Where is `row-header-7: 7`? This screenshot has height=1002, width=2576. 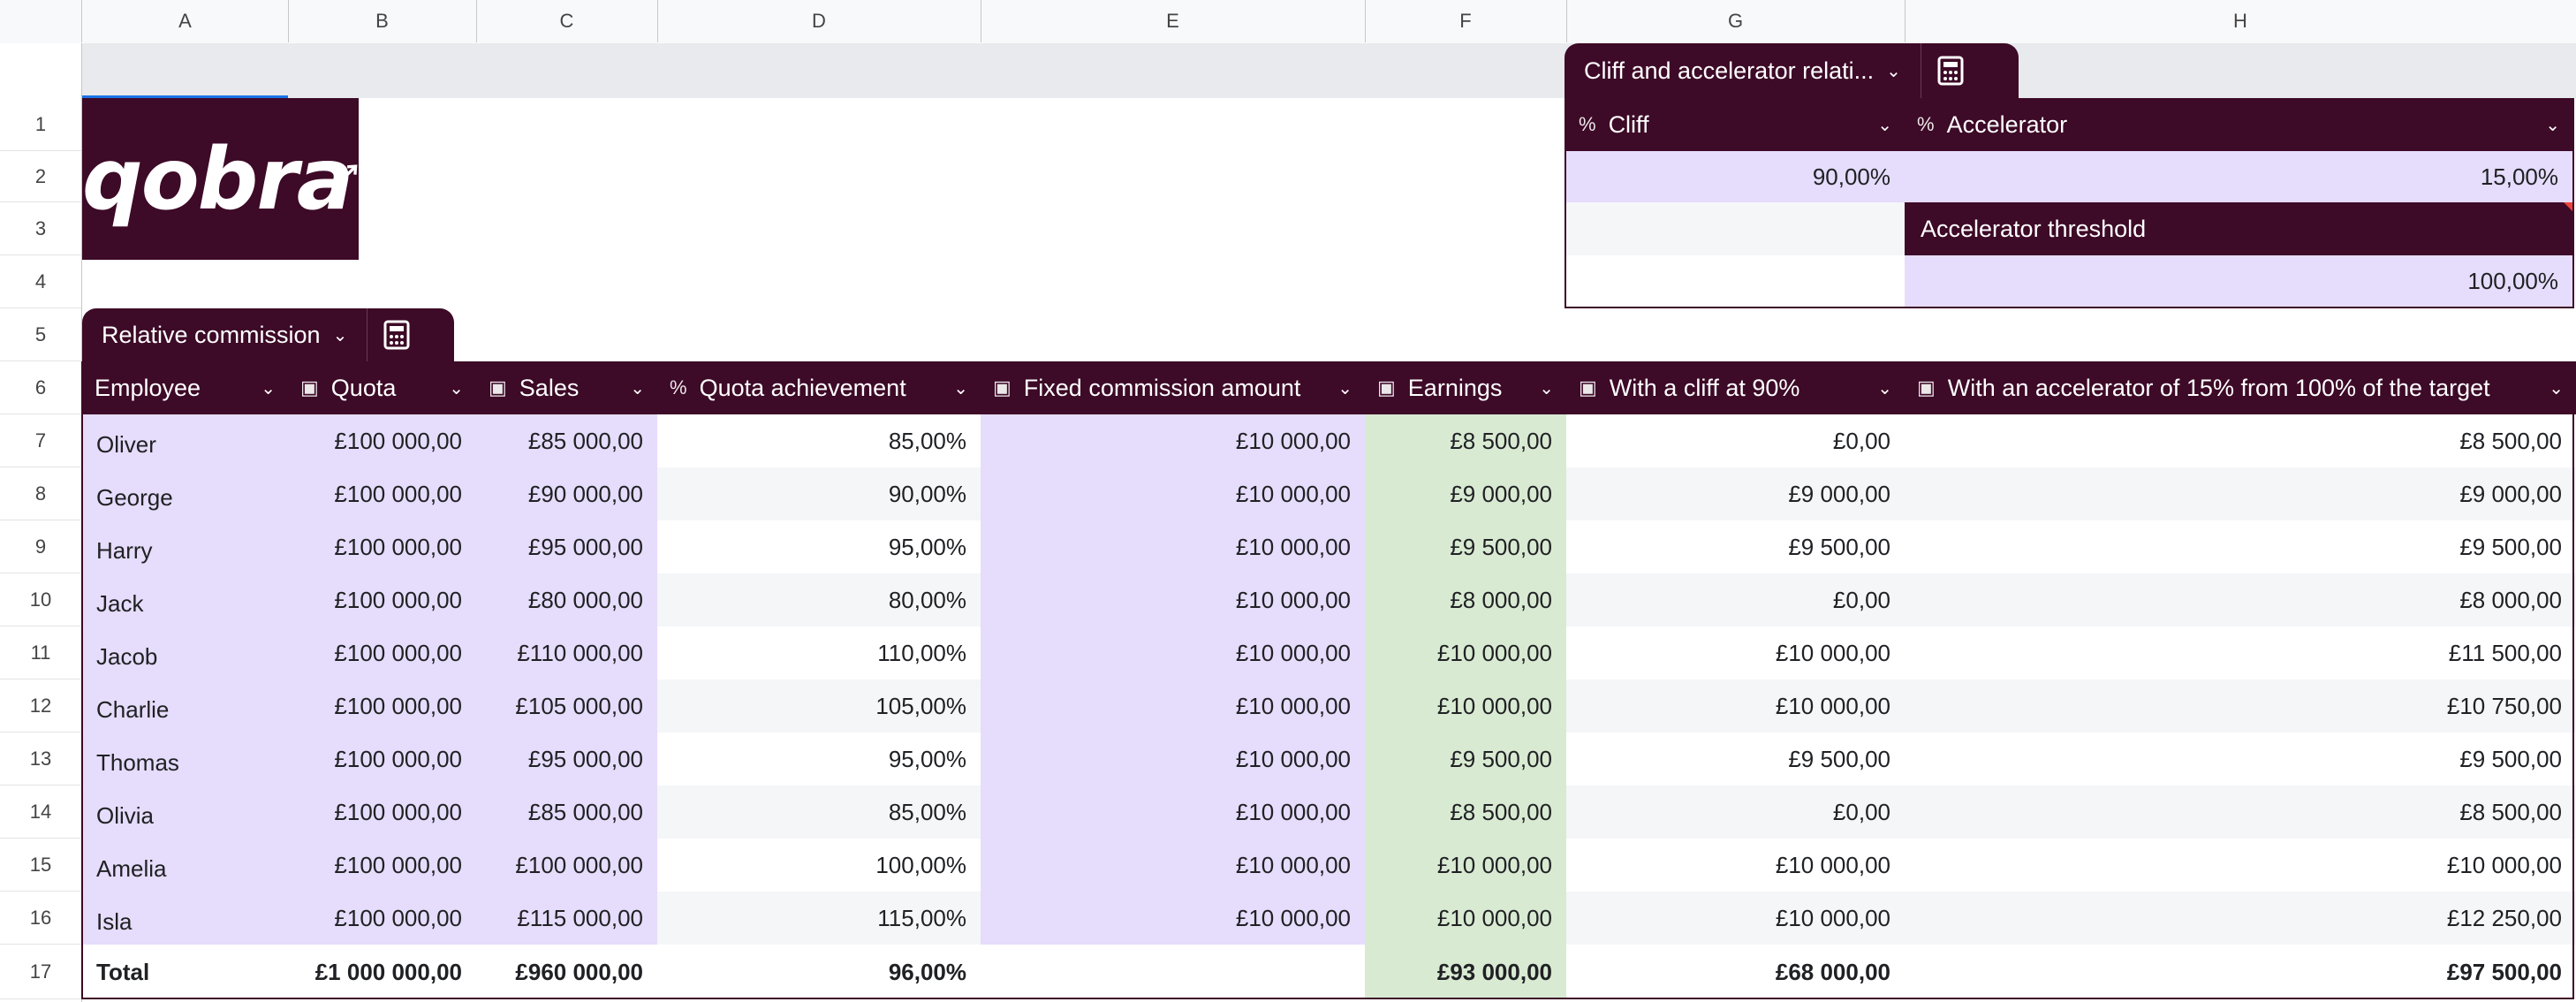 row-header-7: 7 is located at coordinates (40, 440).